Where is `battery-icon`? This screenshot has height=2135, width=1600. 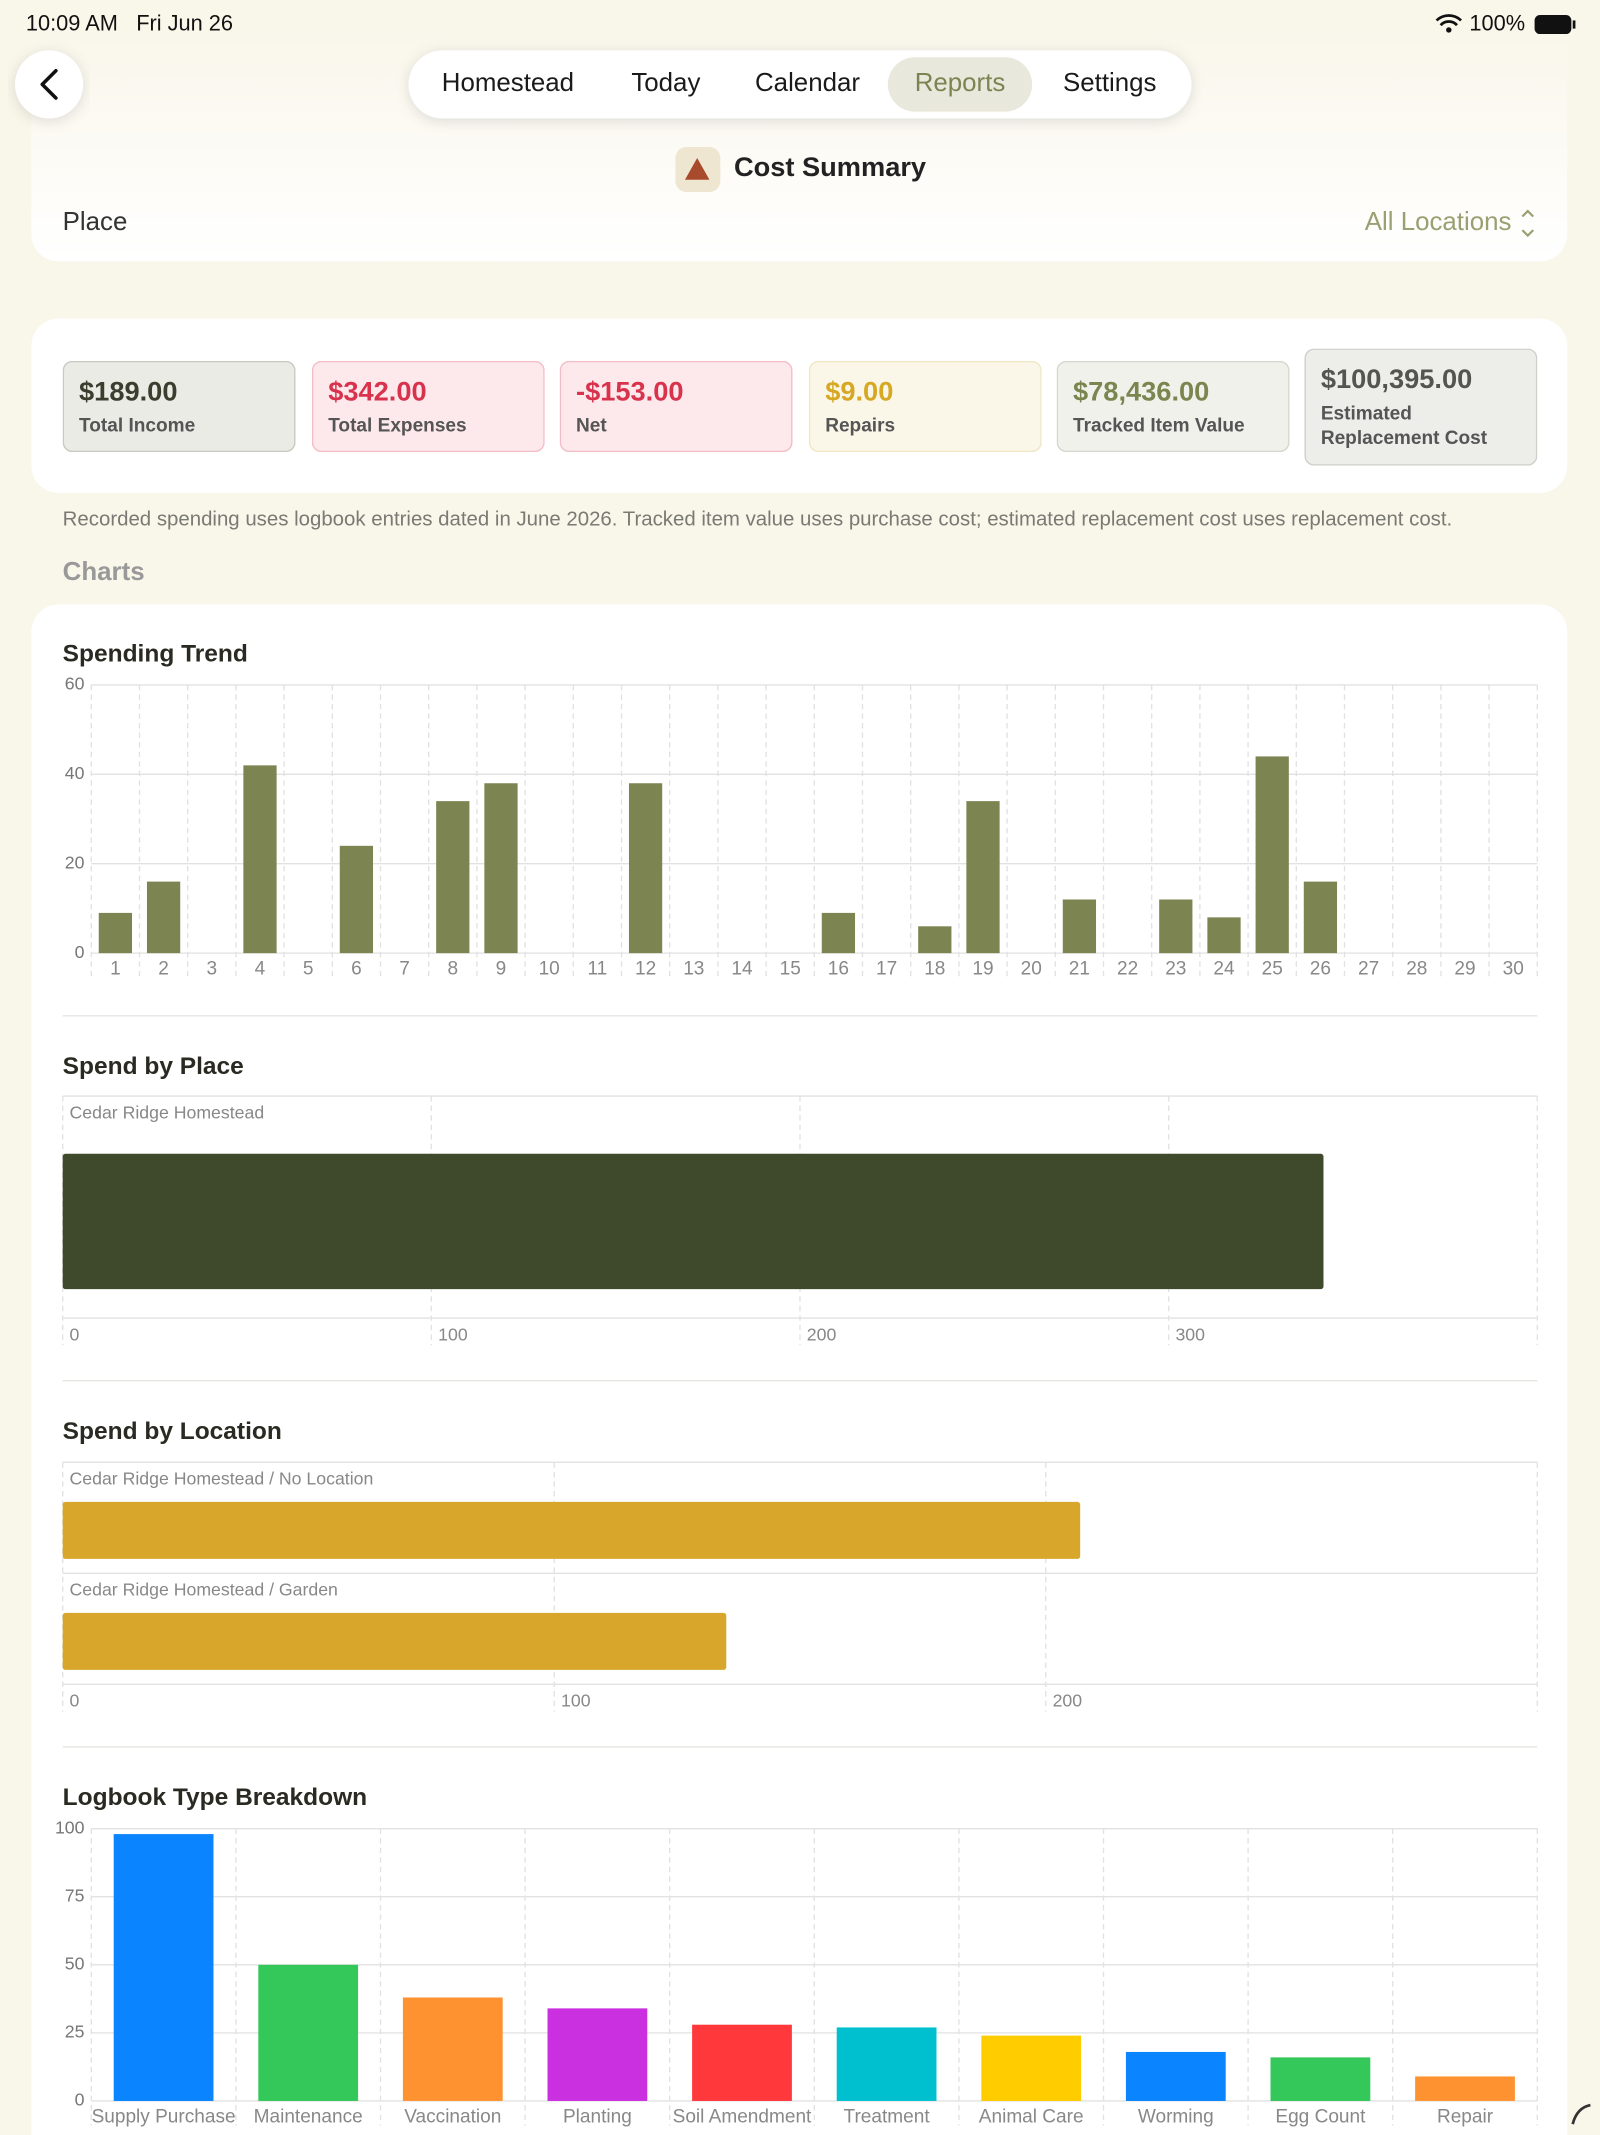
battery-icon is located at coordinates (1553, 24).